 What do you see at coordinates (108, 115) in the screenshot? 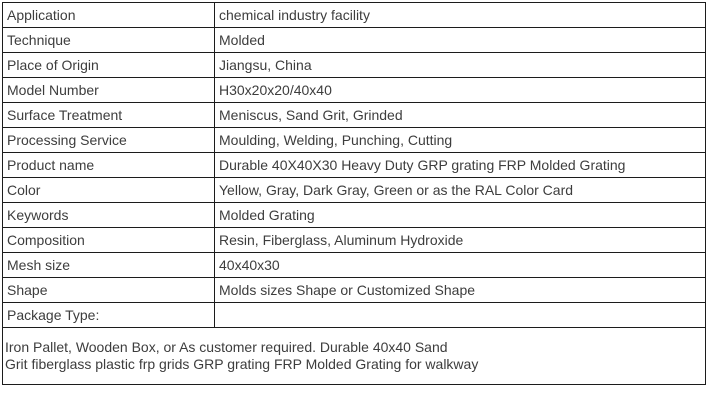
I see `spec-label: Surface Treatment` at bounding box center [108, 115].